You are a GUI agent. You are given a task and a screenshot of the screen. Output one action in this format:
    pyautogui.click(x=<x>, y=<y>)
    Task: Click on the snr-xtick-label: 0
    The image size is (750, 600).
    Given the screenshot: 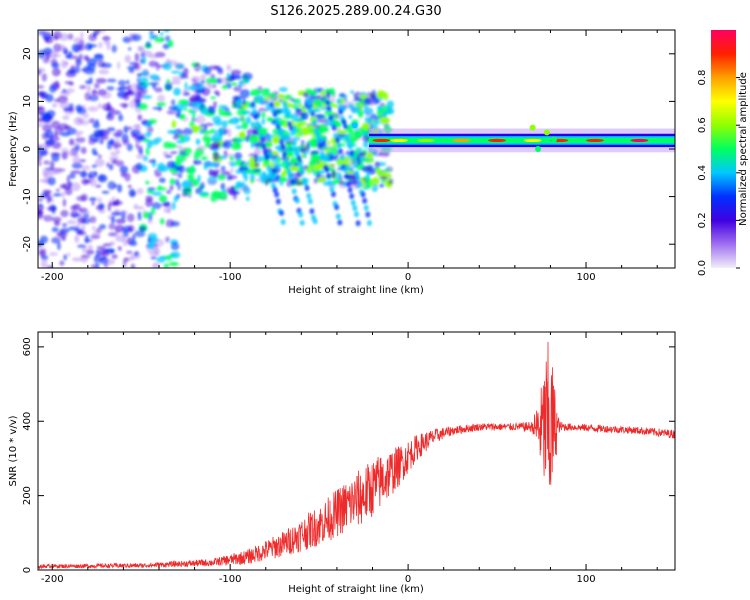 What is the action you would take?
    pyautogui.click(x=408, y=579)
    